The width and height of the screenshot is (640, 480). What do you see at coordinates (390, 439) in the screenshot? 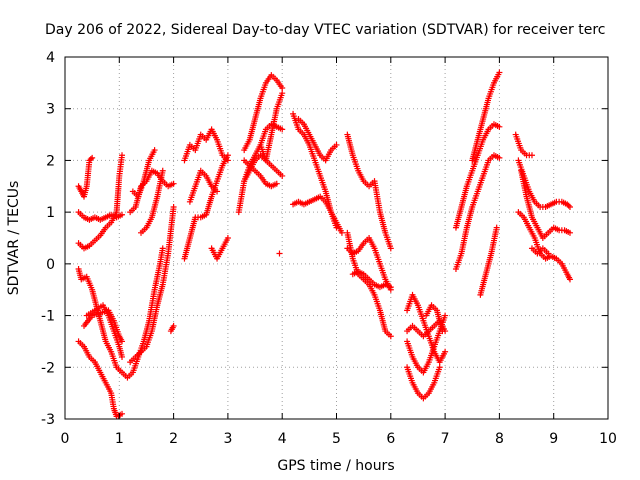
I see `x-tick-label: 6` at bounding box center [390, 439].